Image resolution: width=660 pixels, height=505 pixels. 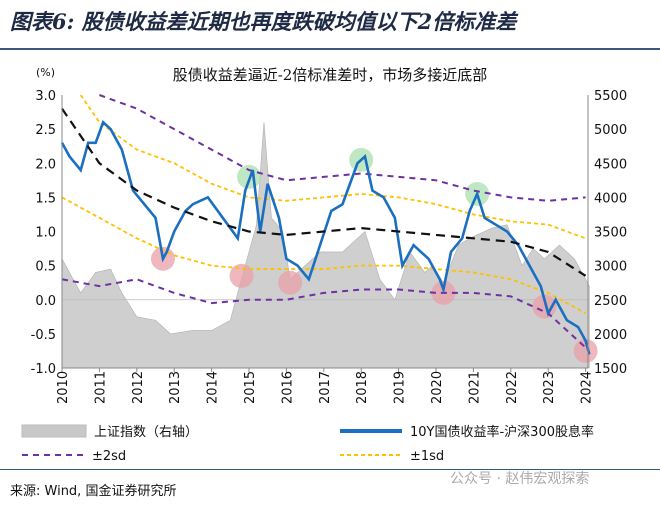 I want to click on legend-label-2sd: ±2sd, so click(x=109, y=456).